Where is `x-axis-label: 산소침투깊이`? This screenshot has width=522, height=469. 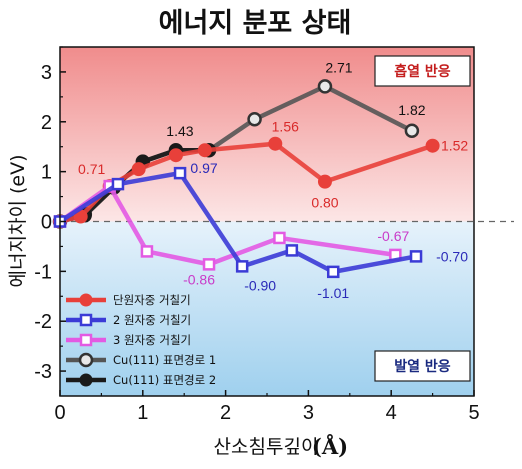 x-axis-label: 산소침투깊이 is located at coordinates (266, 447).